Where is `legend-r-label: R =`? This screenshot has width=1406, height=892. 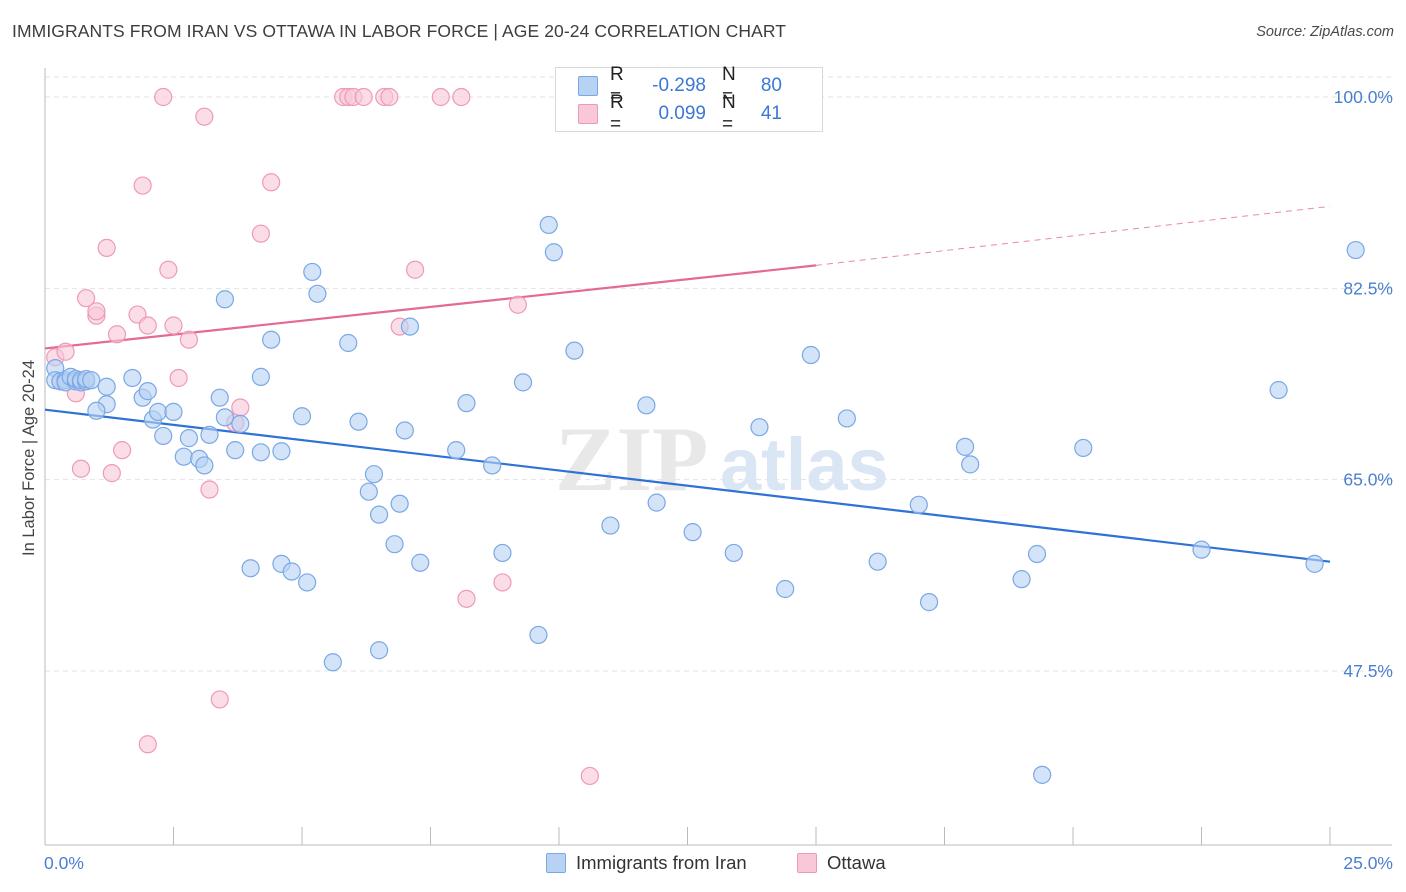 legend-r-label: R = is located at coordinates (617, 113).